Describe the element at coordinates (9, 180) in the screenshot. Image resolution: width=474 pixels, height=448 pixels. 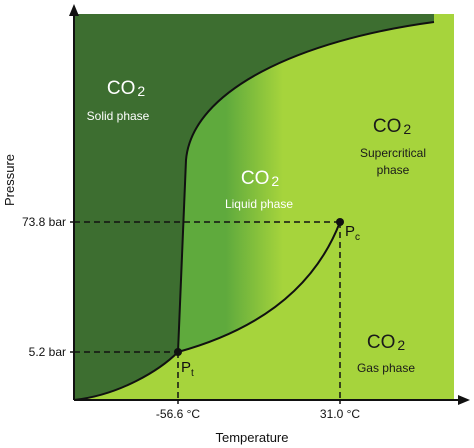
I see `y-axis-title: Pressure` at that location.